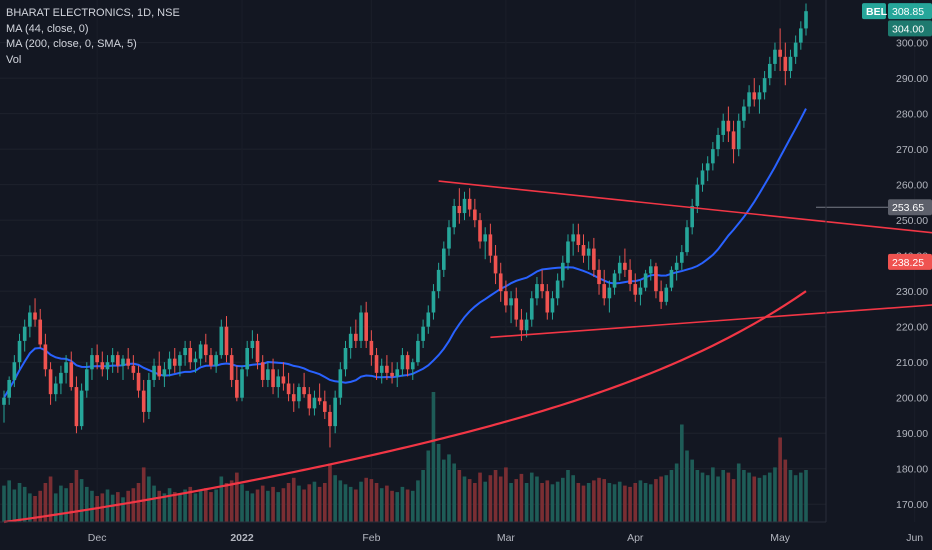  What do you see at coordinates (912, 328) in the screenshot?
I see `y-tick-label: 220.00` at bounding box center [912, 328].